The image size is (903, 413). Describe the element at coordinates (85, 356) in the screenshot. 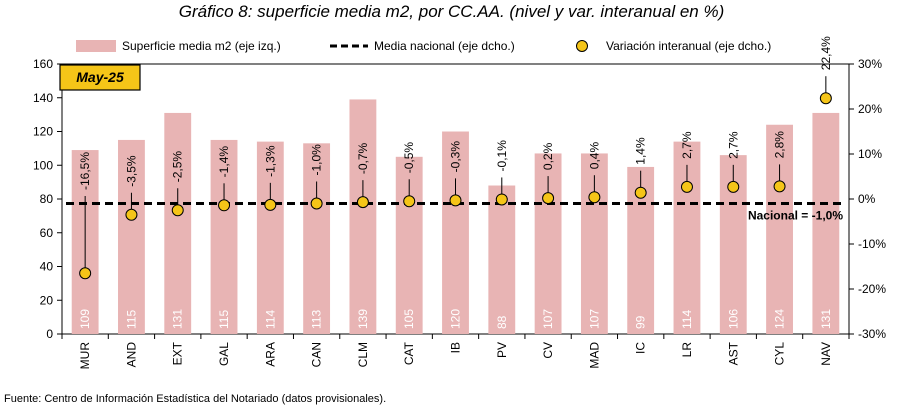

I see `x-tick-label: MUR` at that location.